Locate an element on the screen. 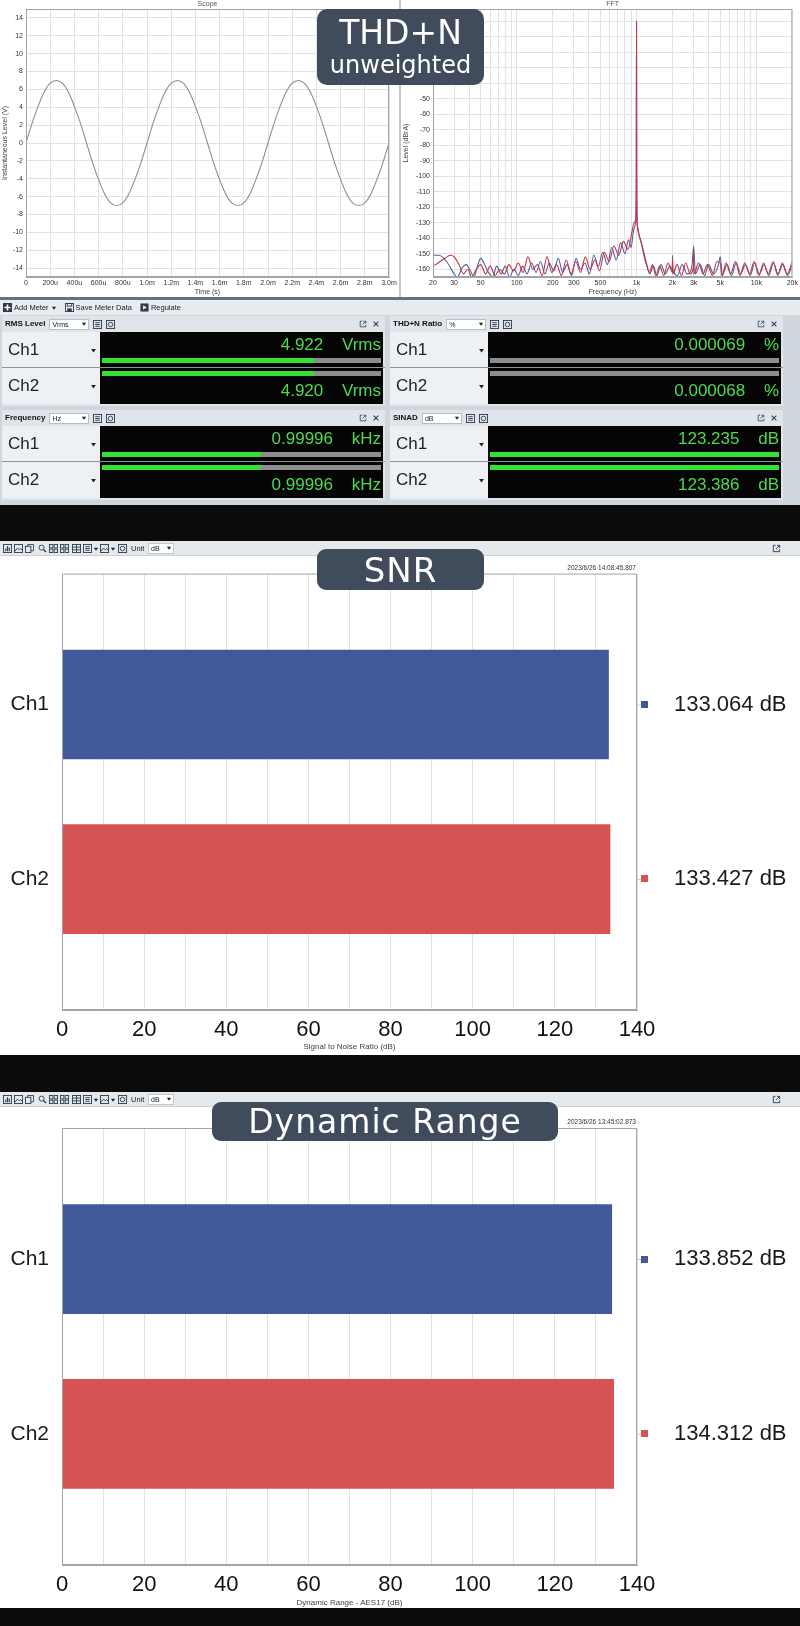 The height and width of the screenshot is (1626, 800). text: 4.922 Vrms is located at coordinates (330, 344).